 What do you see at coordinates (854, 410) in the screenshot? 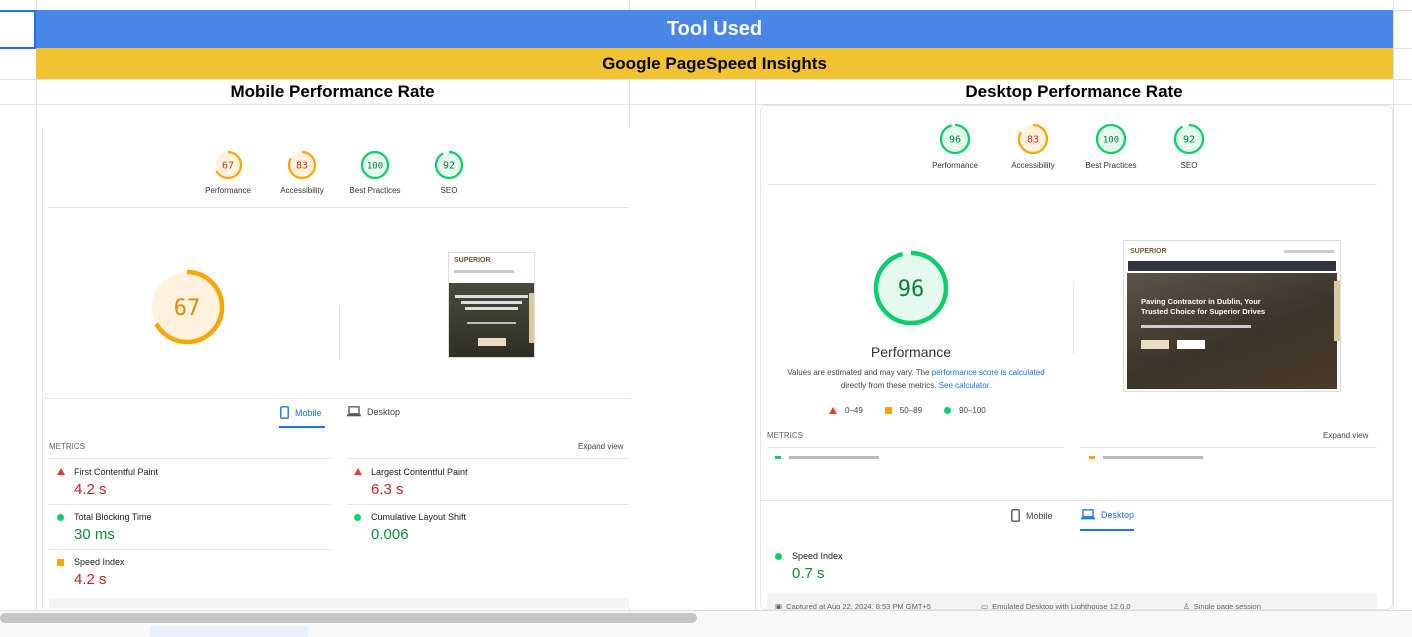
I see `legend-range: 0–49` at bounding box center [854, 410].